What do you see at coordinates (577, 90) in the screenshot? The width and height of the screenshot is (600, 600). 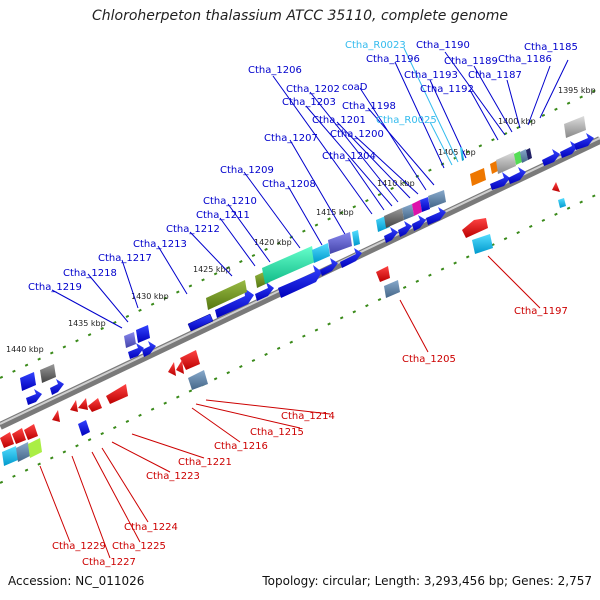 I see `tick-label: 1395 kbp` at bounding box center [577, 90].